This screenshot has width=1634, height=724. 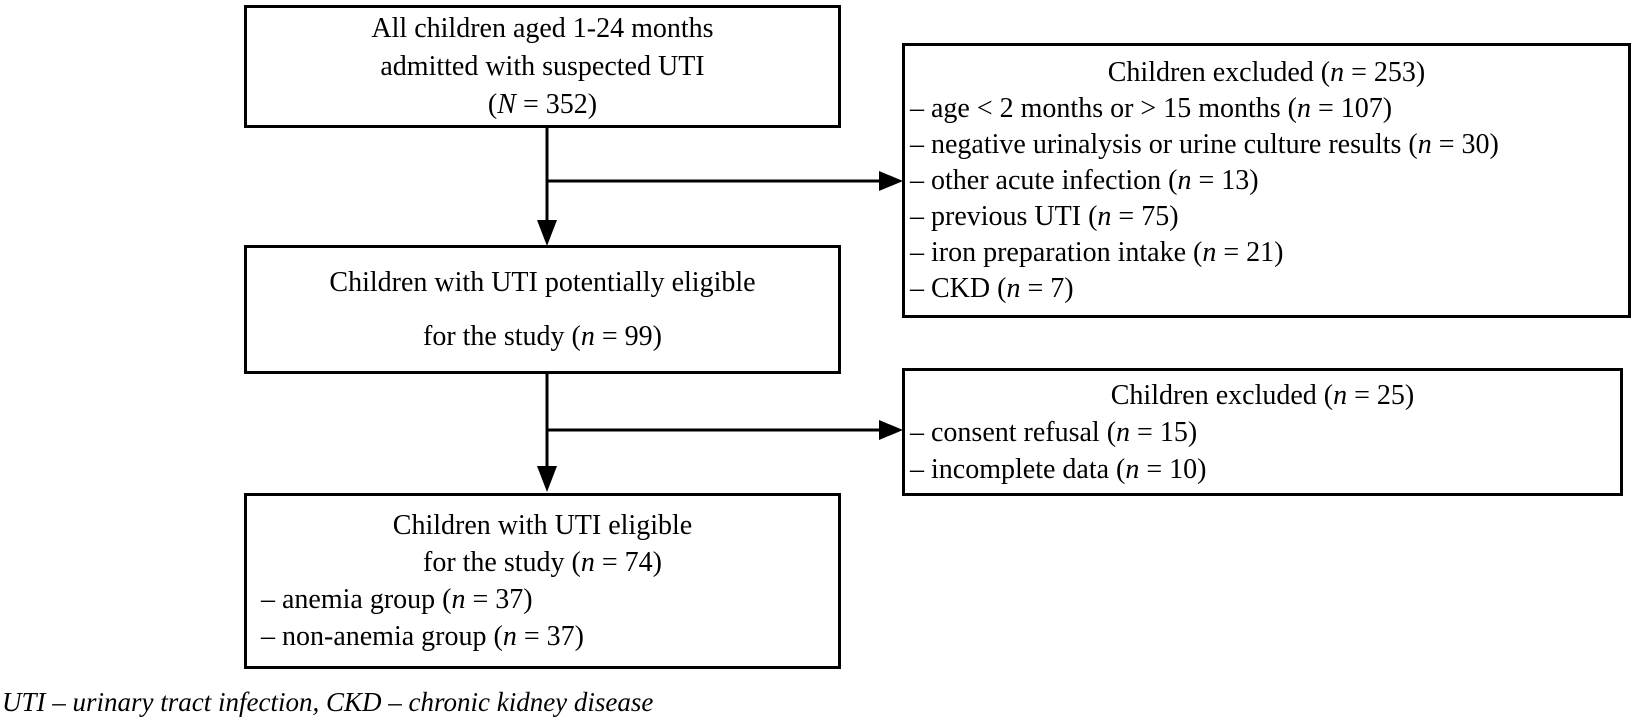 What do you see at coordinates (542, 562) in the screenshot?
I see `box-line-total-n: for the study (n = 74)` at bounding box center [542, 562].